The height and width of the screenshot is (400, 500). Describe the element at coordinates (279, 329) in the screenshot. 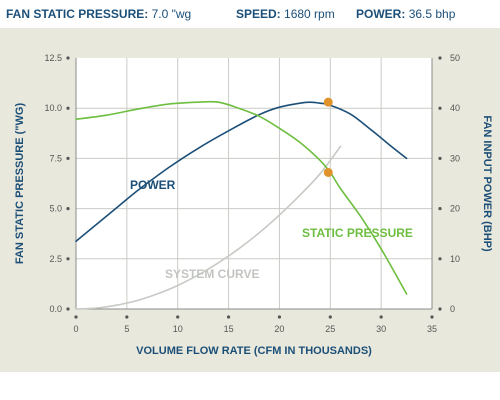

I see `x-tick-label: 20` at that location.